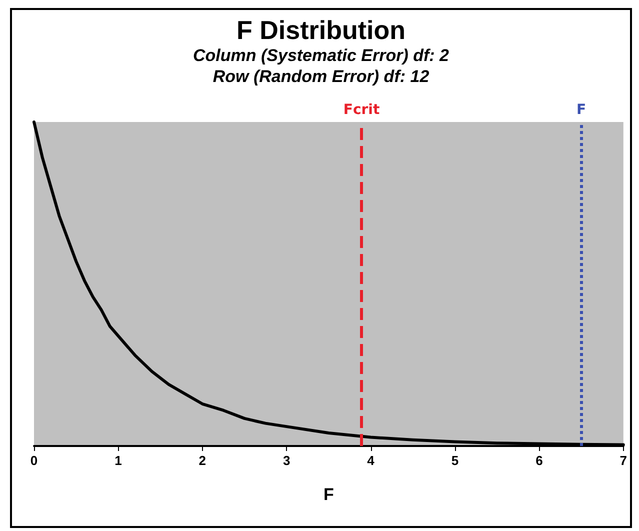 This screenshot has height=531, width=639. What do you see at coordinates (321, 66) in the screenshot?
I see `chart-subtitle: Column (Systematic Error) df: 2 Row (Random Error) df: 12` at bounding box center [321, 66].